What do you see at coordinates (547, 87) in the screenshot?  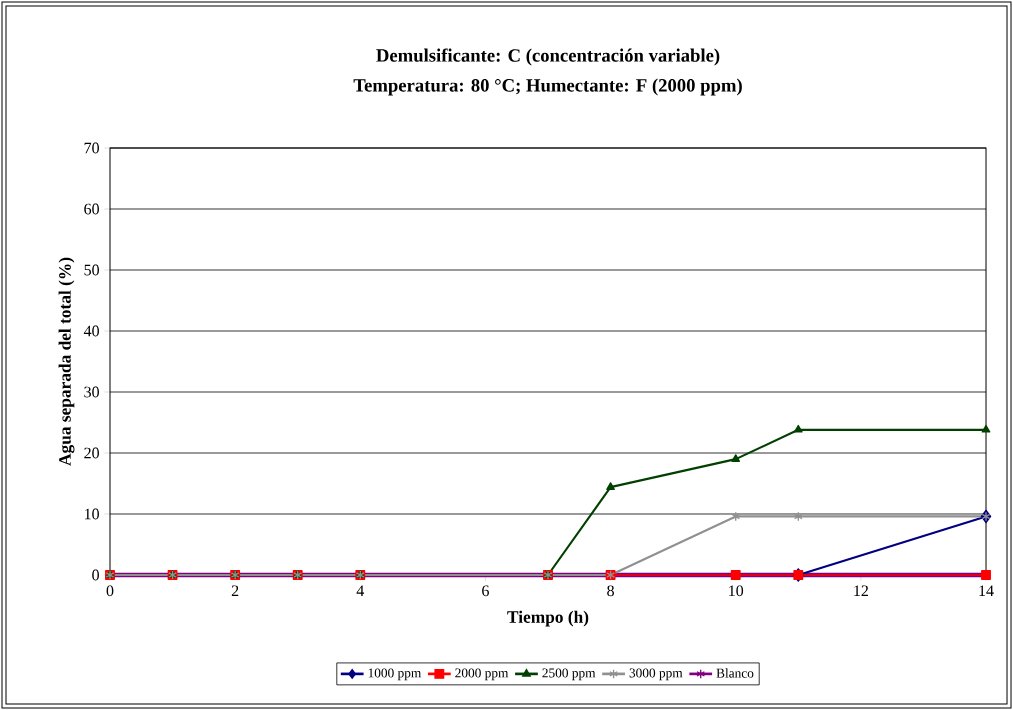 I see `chart-subtitle: Temperatura: 80 °C; Humectante: F (2000 ppm)` at bounding box center [547, 87].